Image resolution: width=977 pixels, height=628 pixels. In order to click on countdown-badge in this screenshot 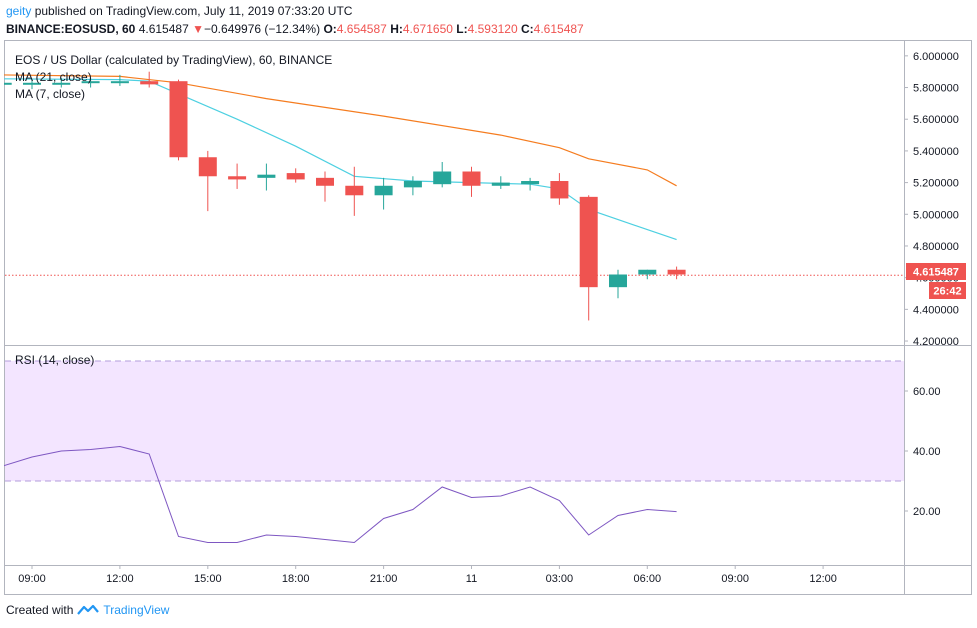, I will do `click(947, 290)`.